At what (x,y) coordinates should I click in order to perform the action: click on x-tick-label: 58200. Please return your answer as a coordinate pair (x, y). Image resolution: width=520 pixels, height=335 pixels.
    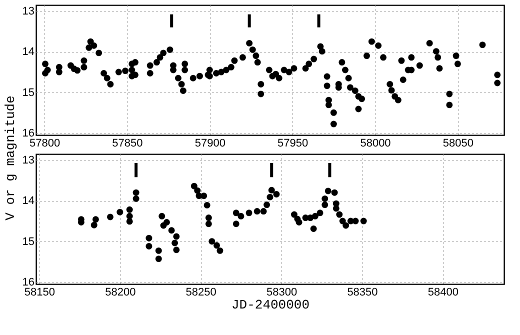
    Looking at the image, I should click on (120, 292).